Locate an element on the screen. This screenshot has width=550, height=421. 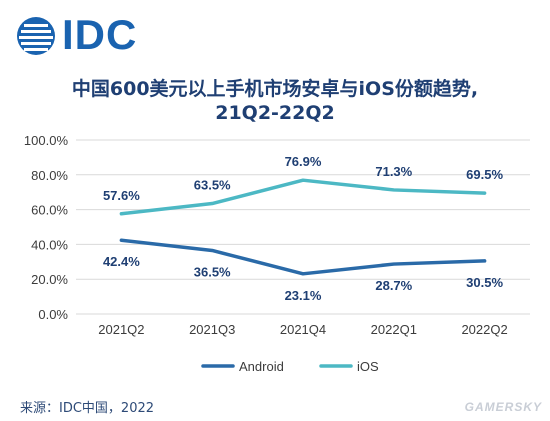
series-line-android is located at coordinates (303, 257).